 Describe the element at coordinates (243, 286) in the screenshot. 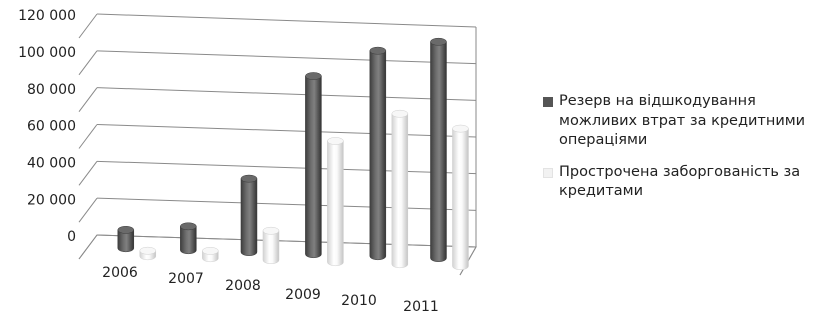

I see `x-tick-label: 2008` at that location.